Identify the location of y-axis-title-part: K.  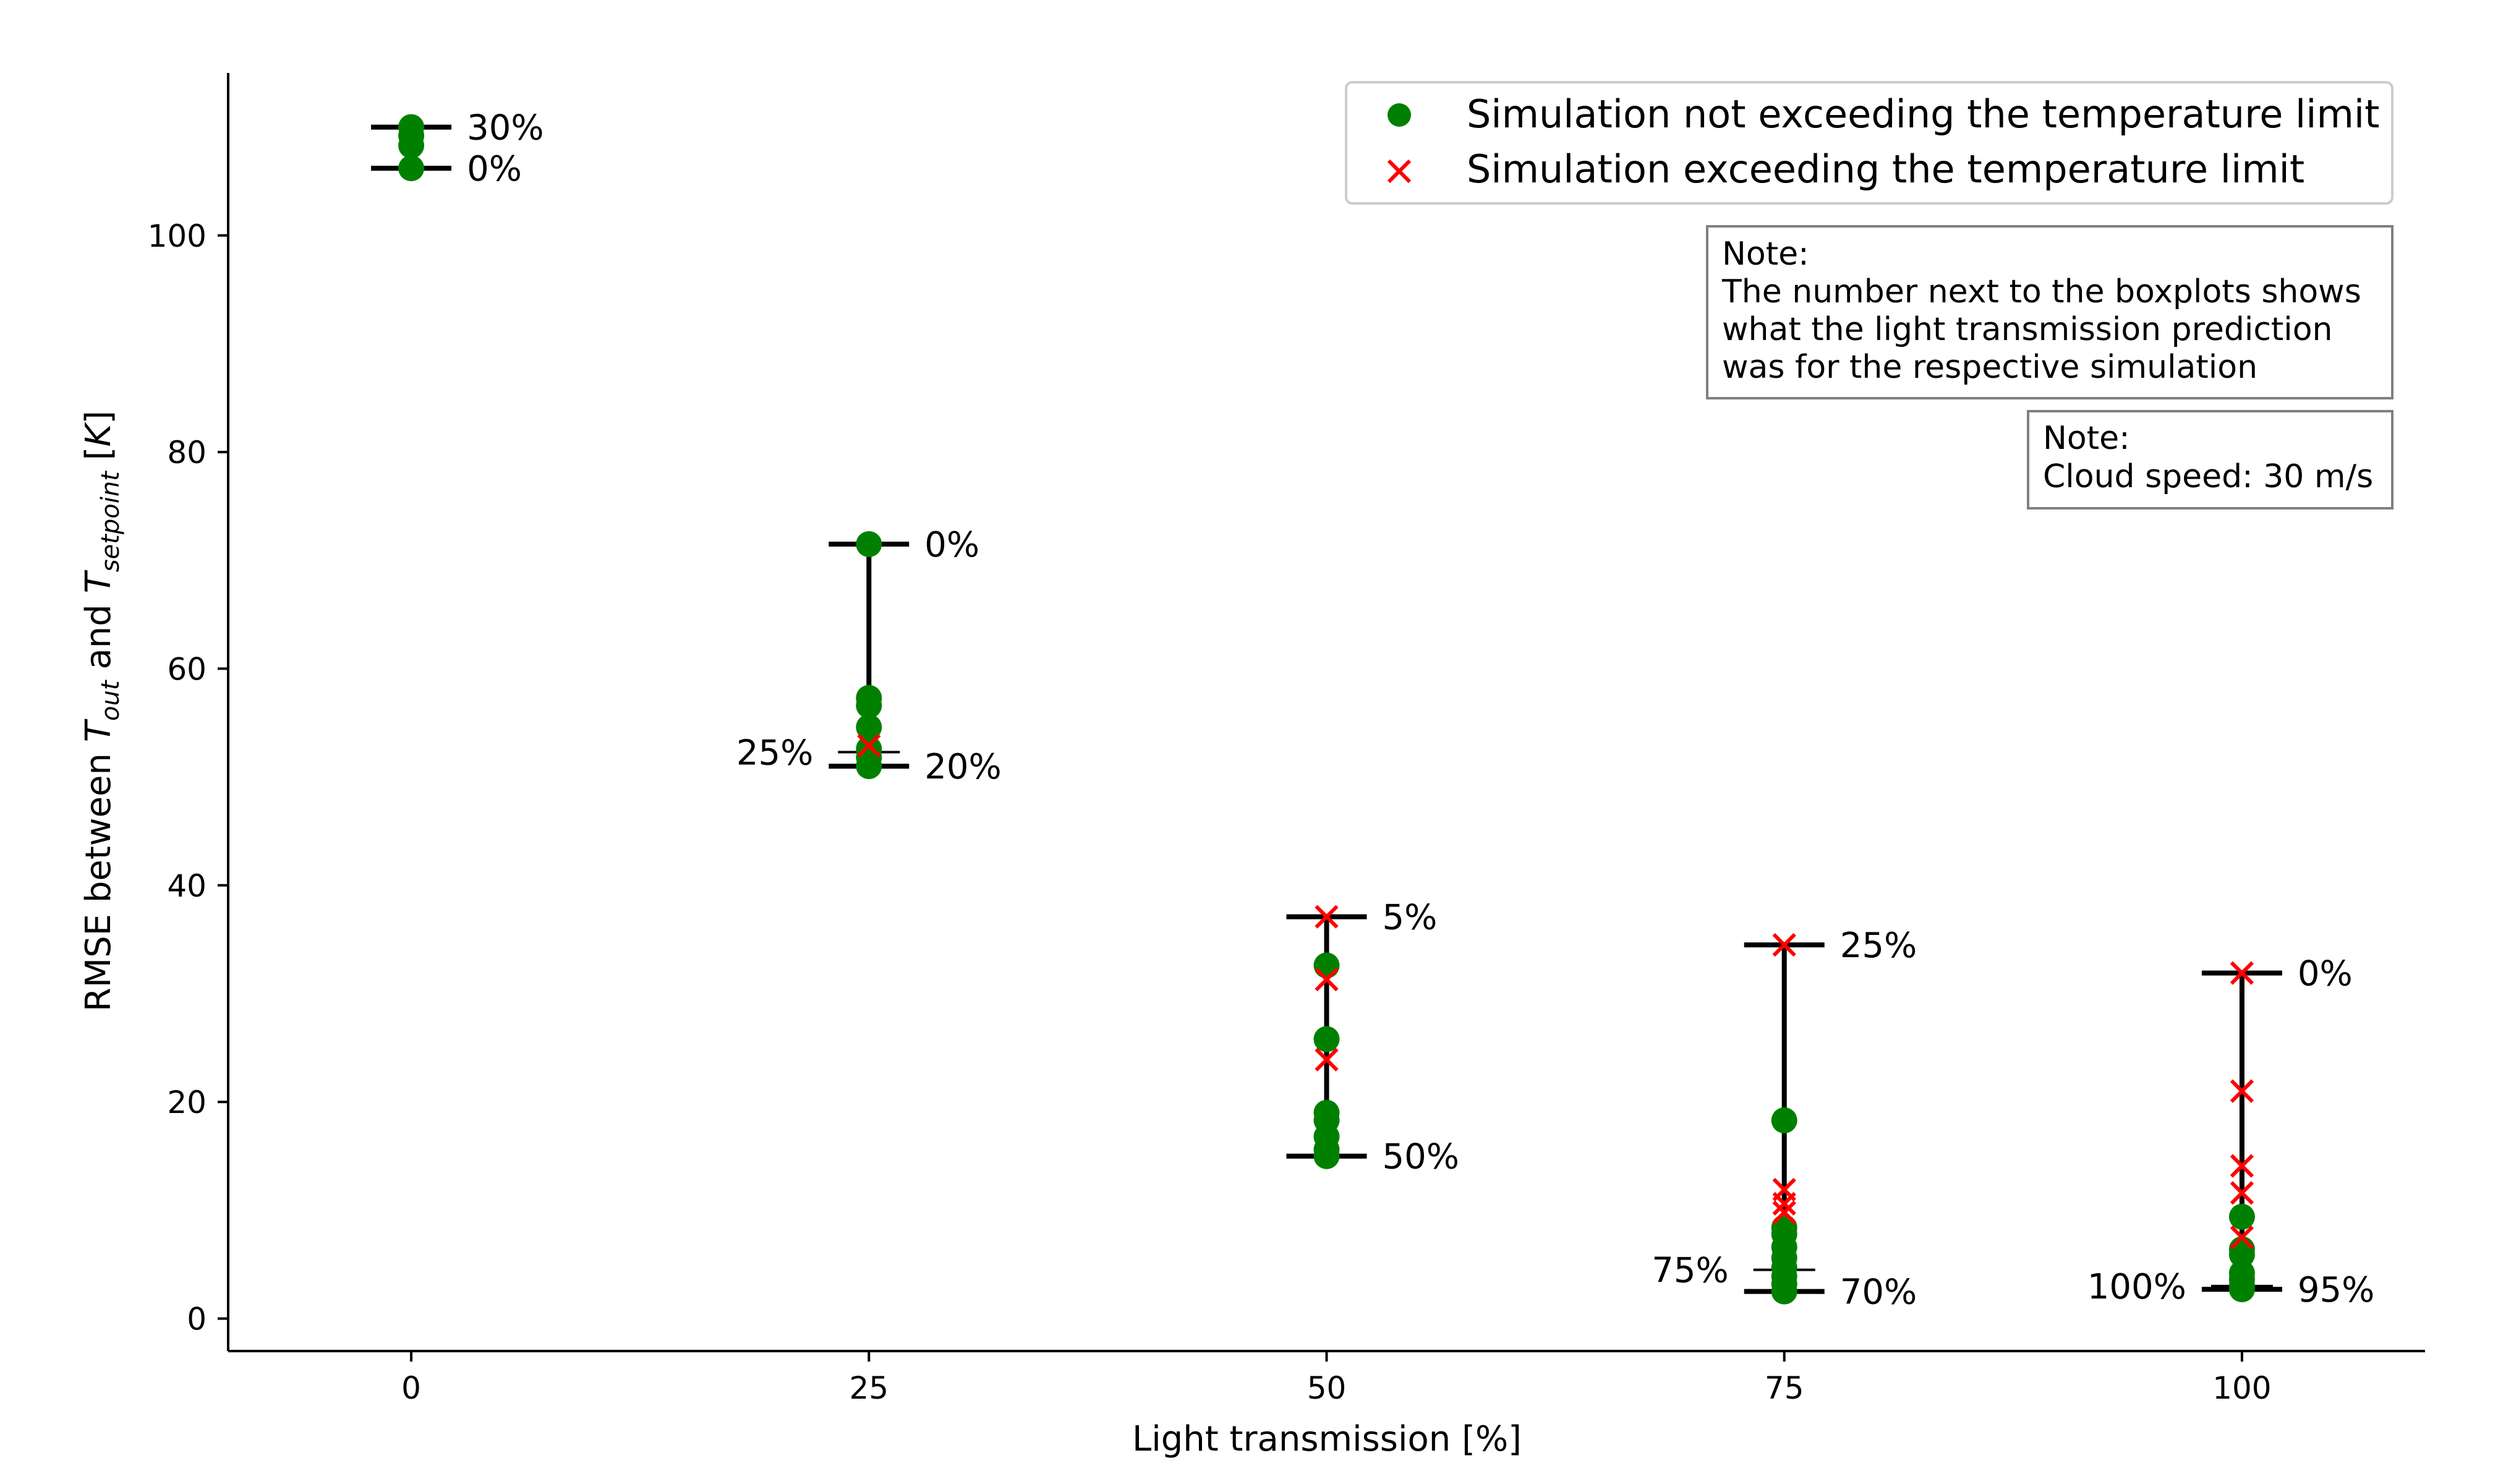
(99, 433).